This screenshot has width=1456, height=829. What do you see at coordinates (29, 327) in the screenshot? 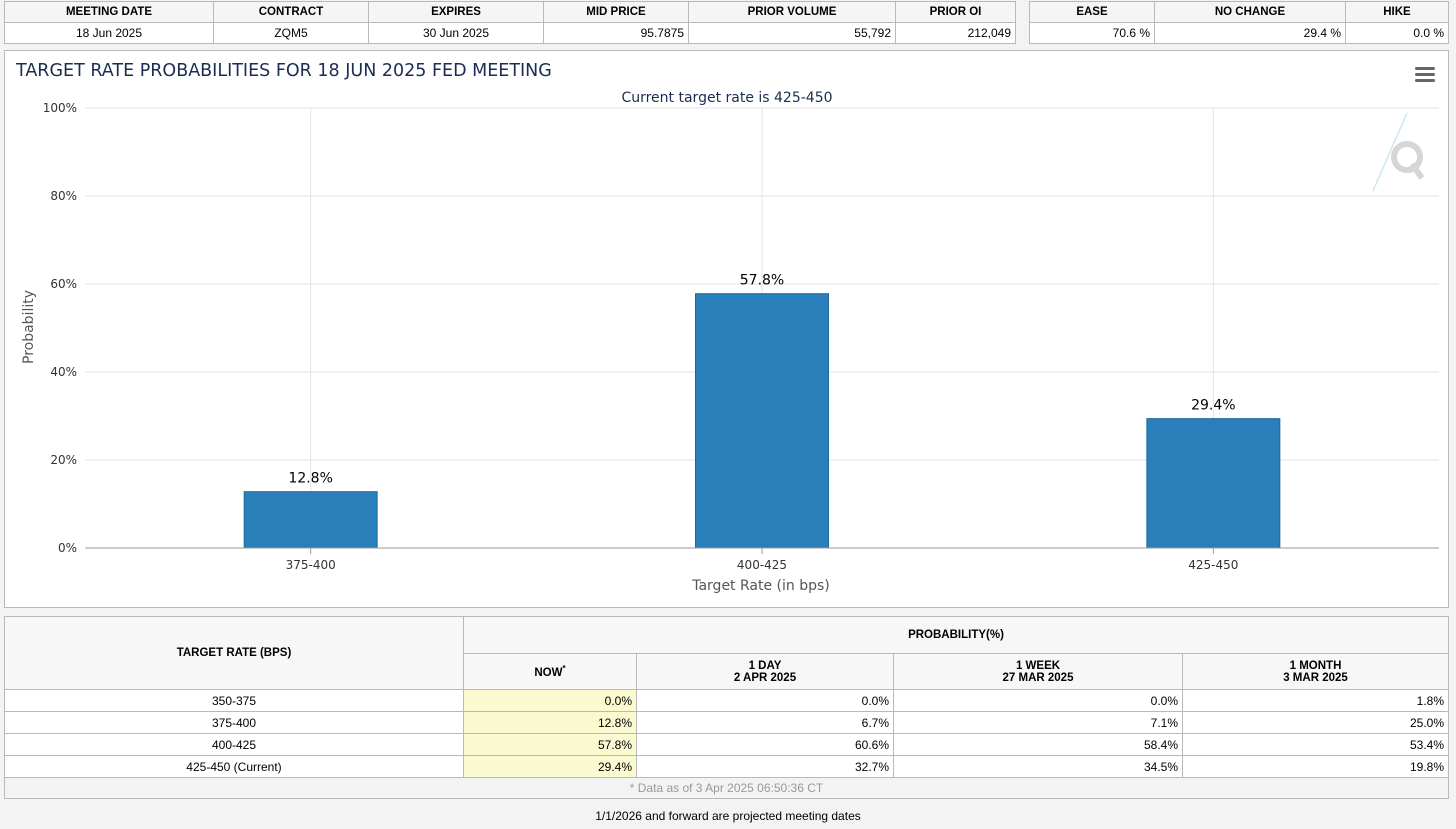
I see `y-axis-title: Probability` at bounding box center [29, 327].